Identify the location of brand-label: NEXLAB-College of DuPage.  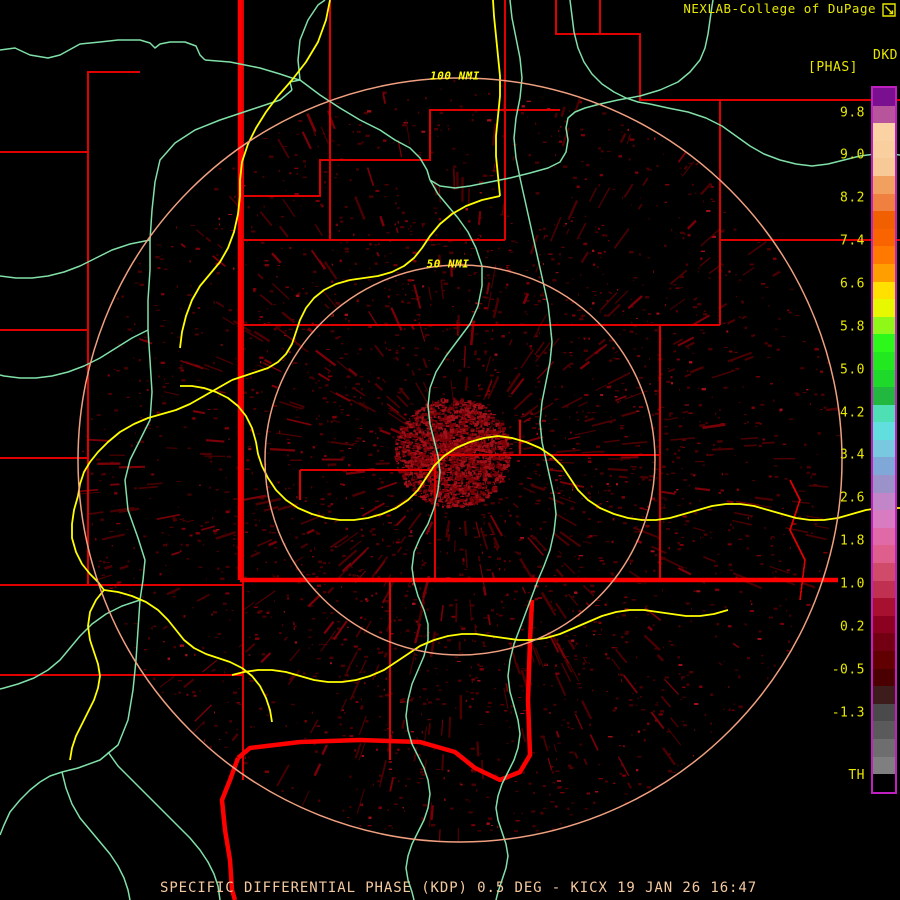
(779, 8).